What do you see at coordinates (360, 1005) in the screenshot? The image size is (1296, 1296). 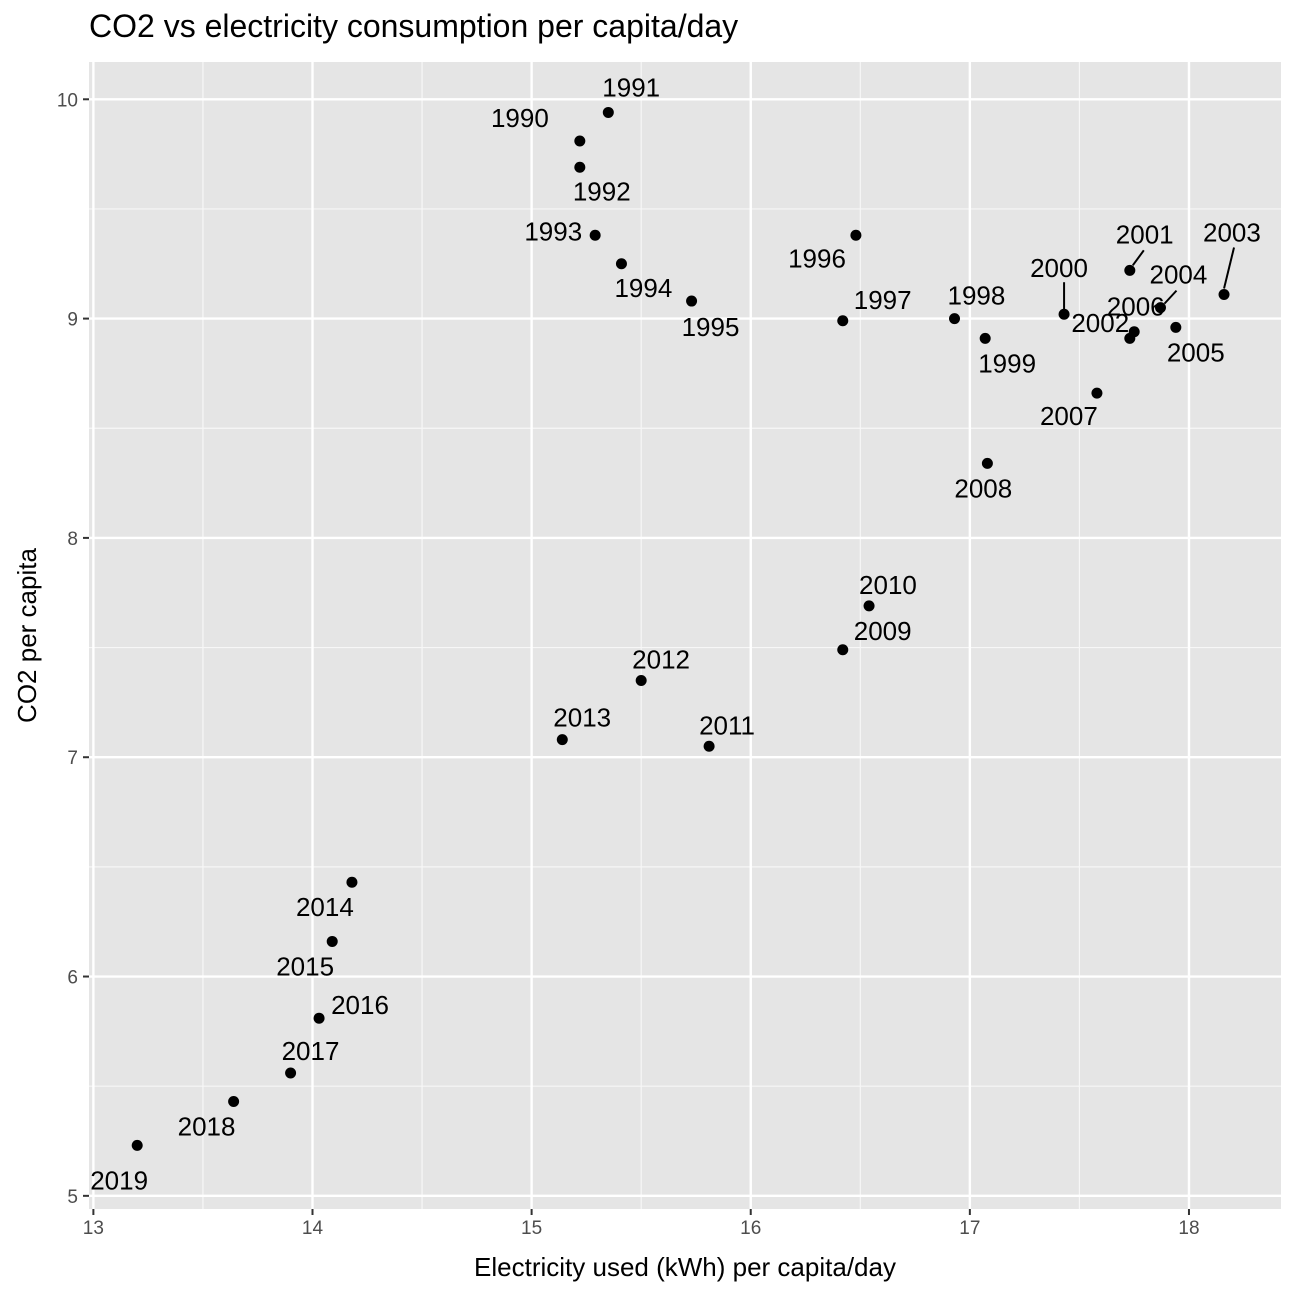 I see `point-label: 2016` at bounding box center [360, 1005].